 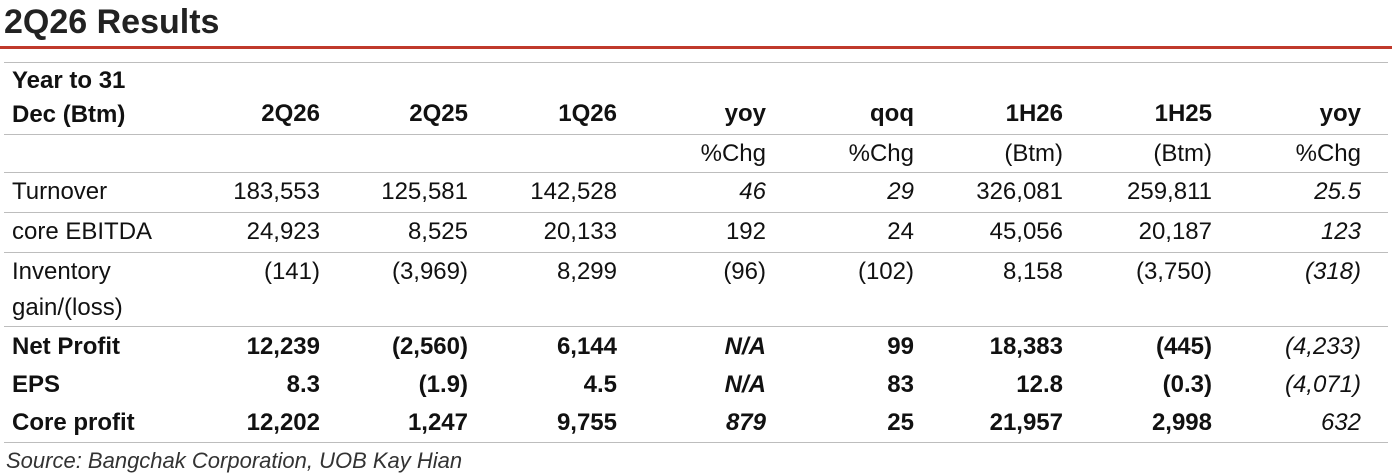 I want to click on table-cell: 6,144, so click(x=586, y=346).